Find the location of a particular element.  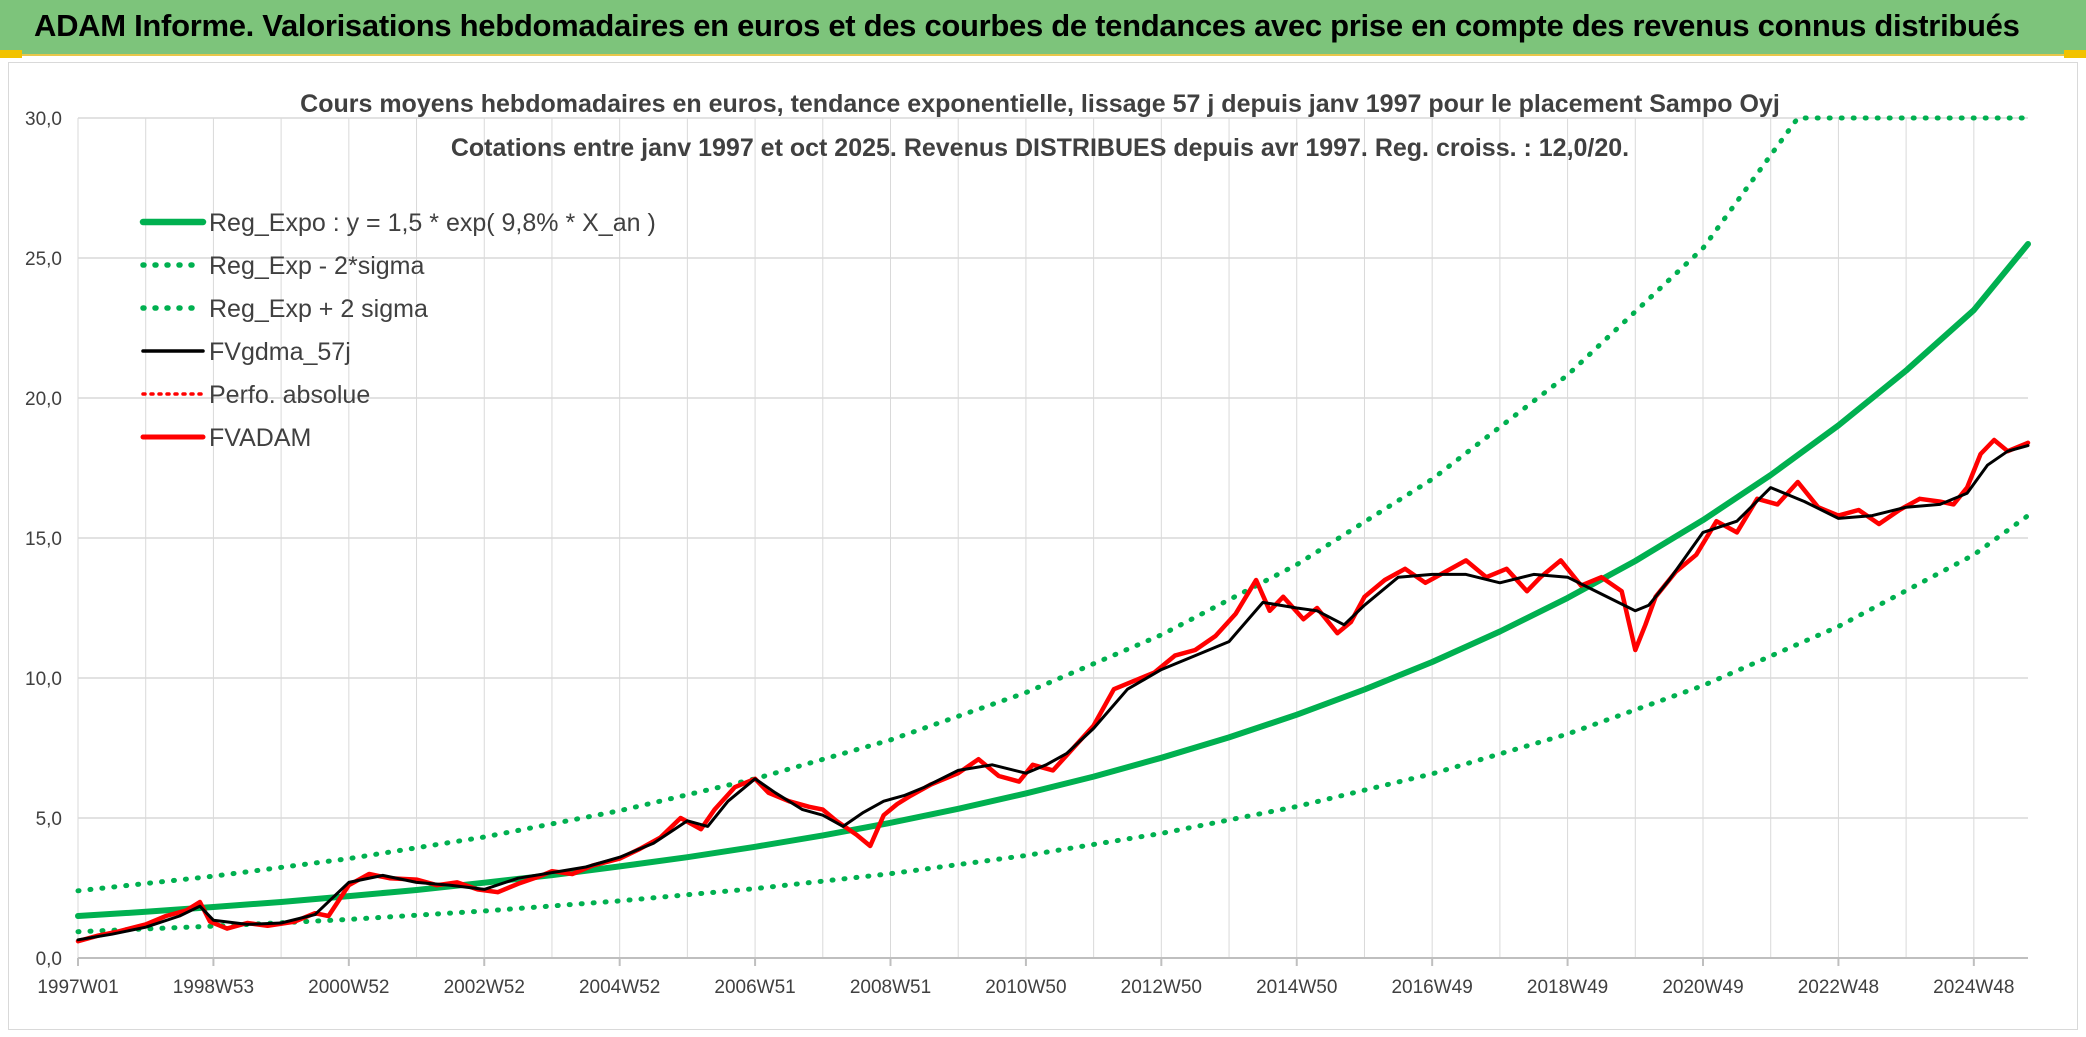

x-tick-label: 2014W50 is located at coordinates (1296, 987).